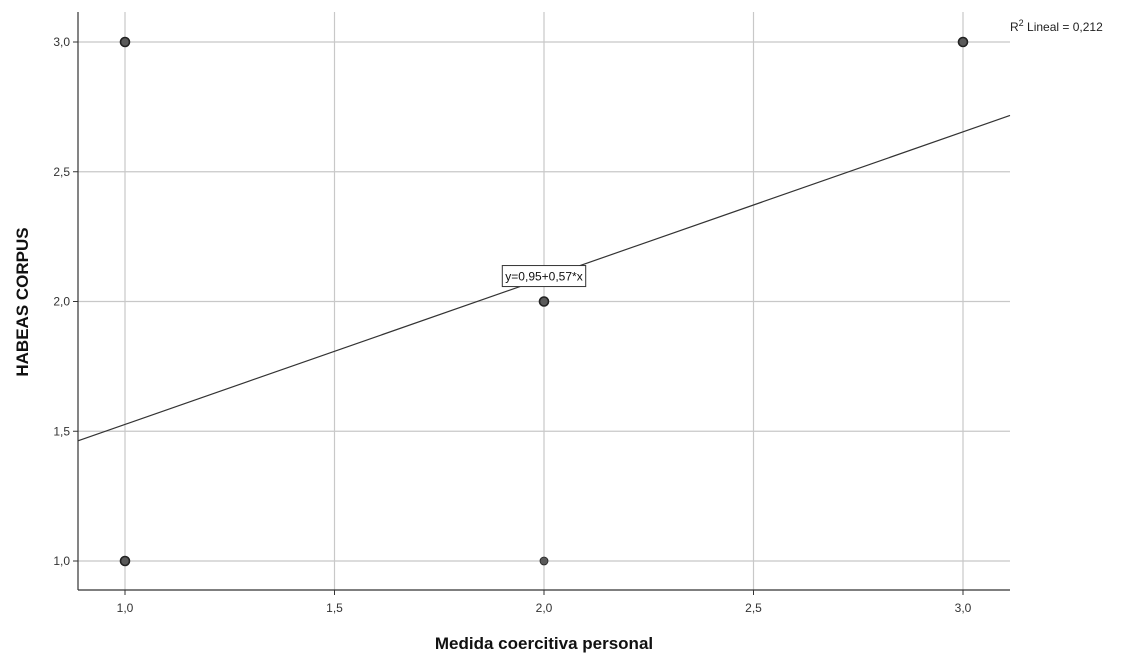 The width and height of the screenshot is (1124, 654). Describe the element at coordinates (544, 608) in the screenshot. I see `x-tick-label: 2,0` at that location.